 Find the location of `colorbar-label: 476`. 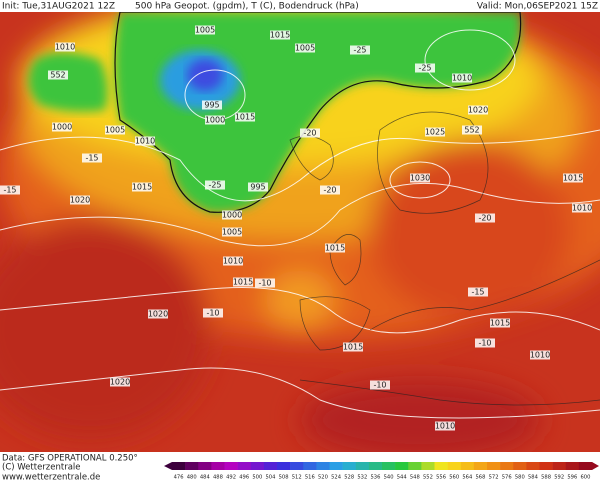

colorbar-label: 476 is located at coordinates (179, 478).